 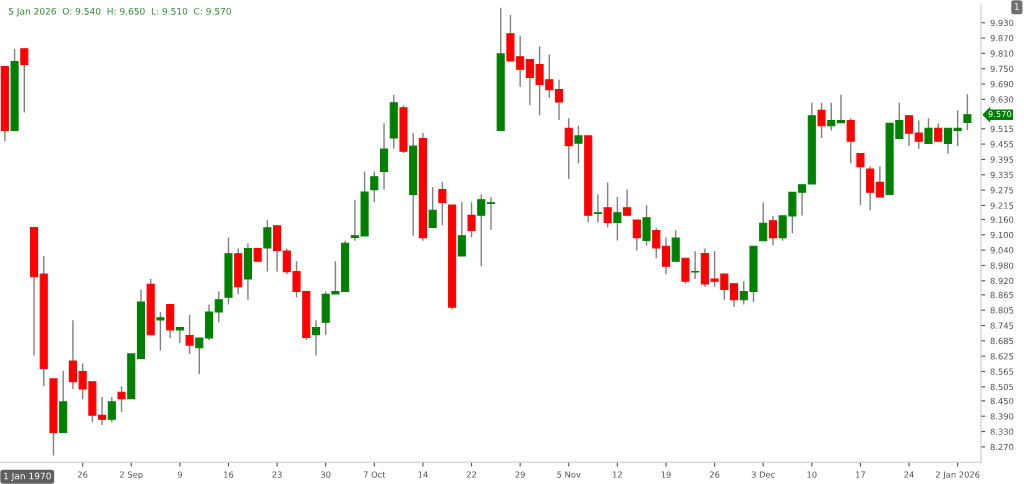 What do you see at coordinates (179, 474) in the screenshot?
I see `x-tick-label: 9` at bounding box center [179, 474].